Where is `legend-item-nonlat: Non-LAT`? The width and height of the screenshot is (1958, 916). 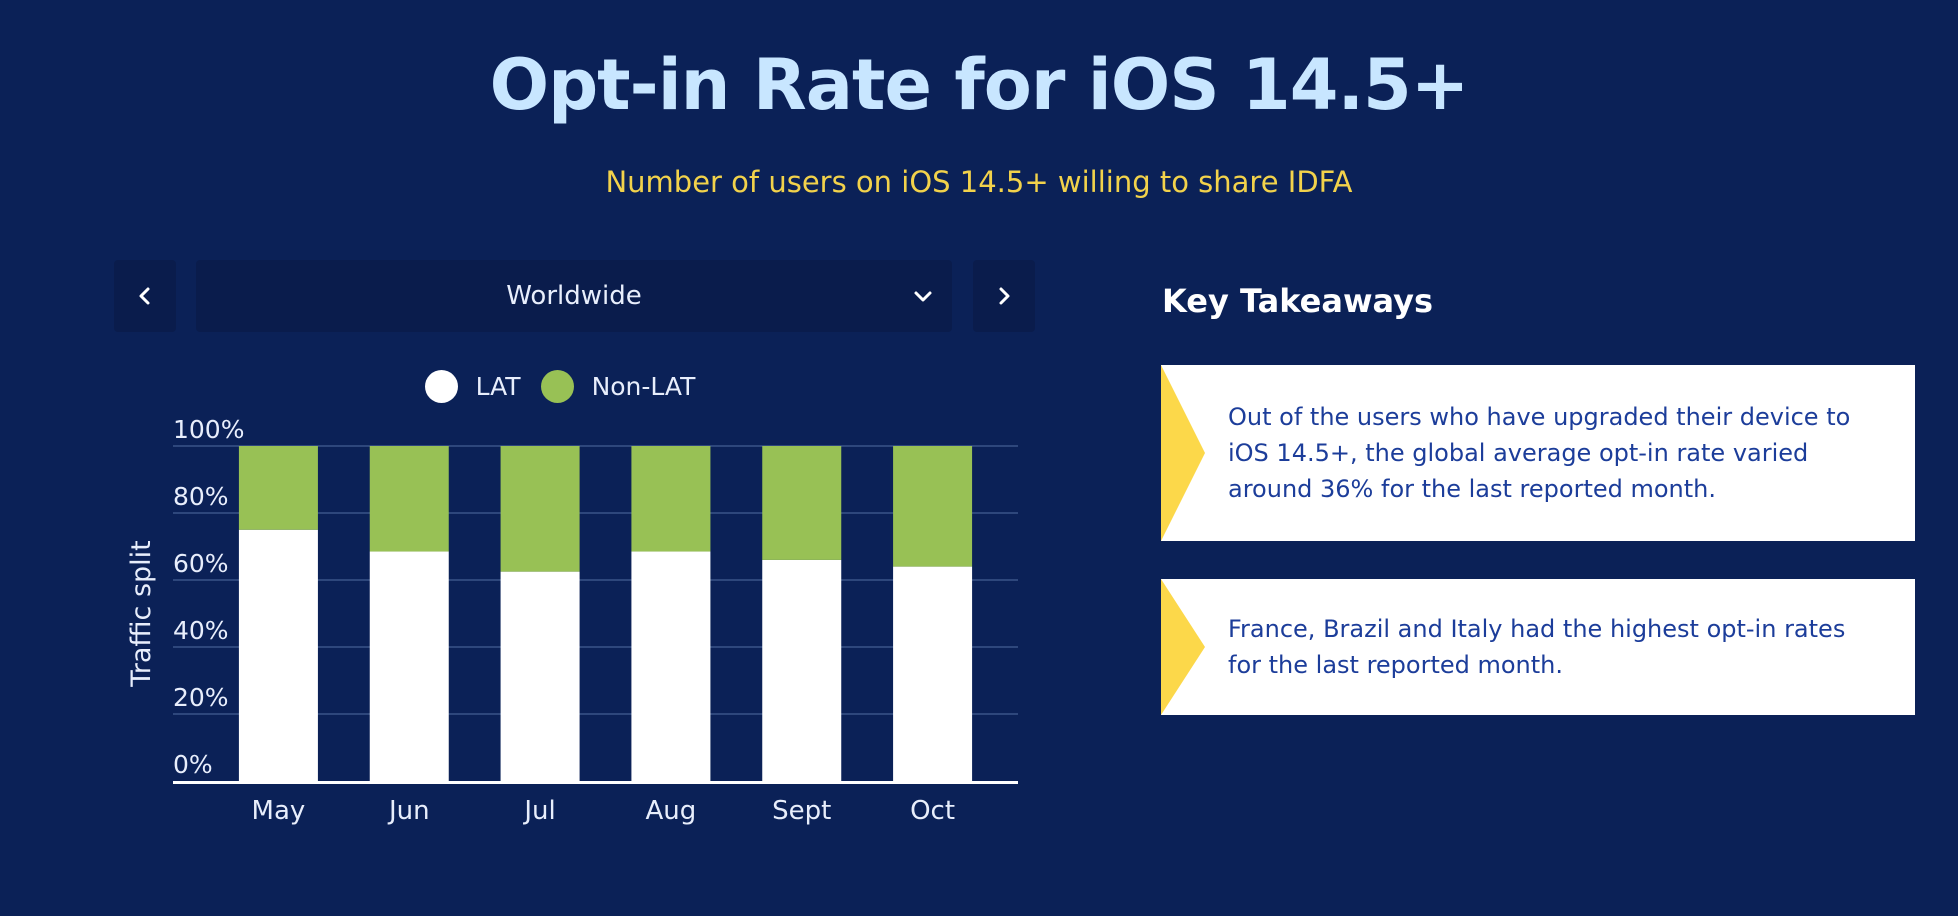
legend-item-nonlat: Non-LAT is located at coordinates (618, 386).